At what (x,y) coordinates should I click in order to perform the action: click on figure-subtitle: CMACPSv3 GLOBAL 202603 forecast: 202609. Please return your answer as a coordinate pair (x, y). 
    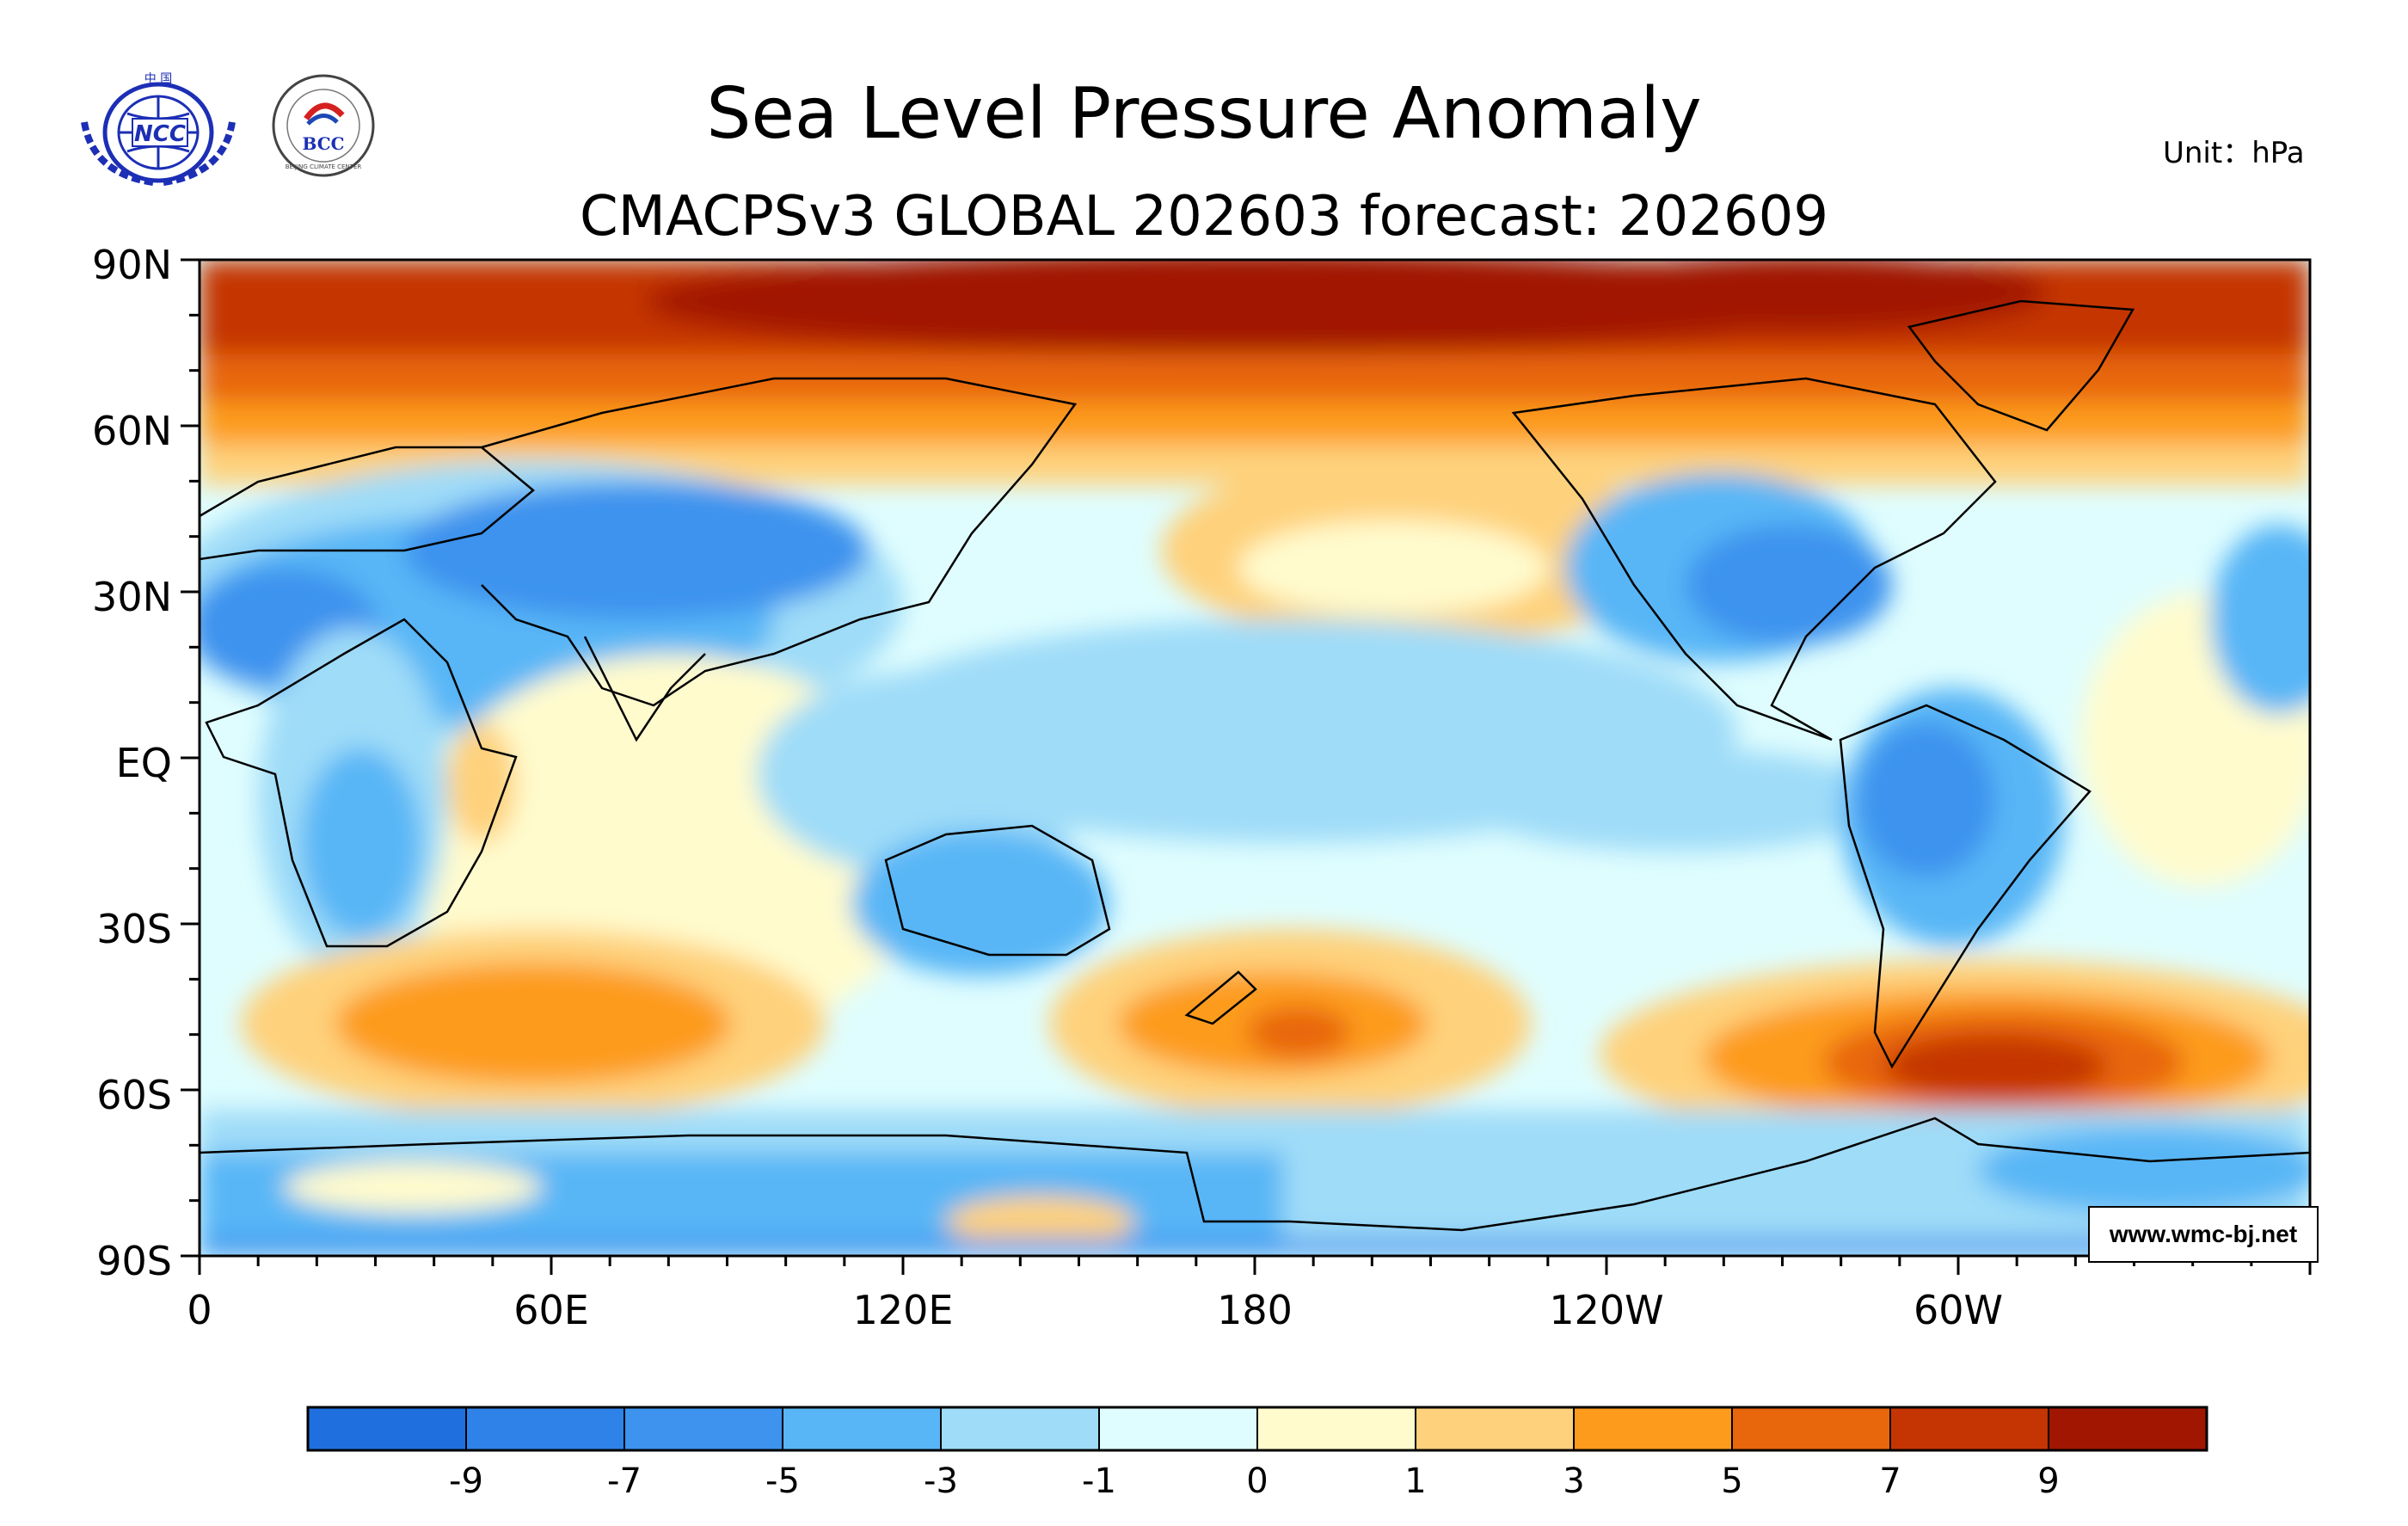
    Looking at the image, I should click on (1204, 217).